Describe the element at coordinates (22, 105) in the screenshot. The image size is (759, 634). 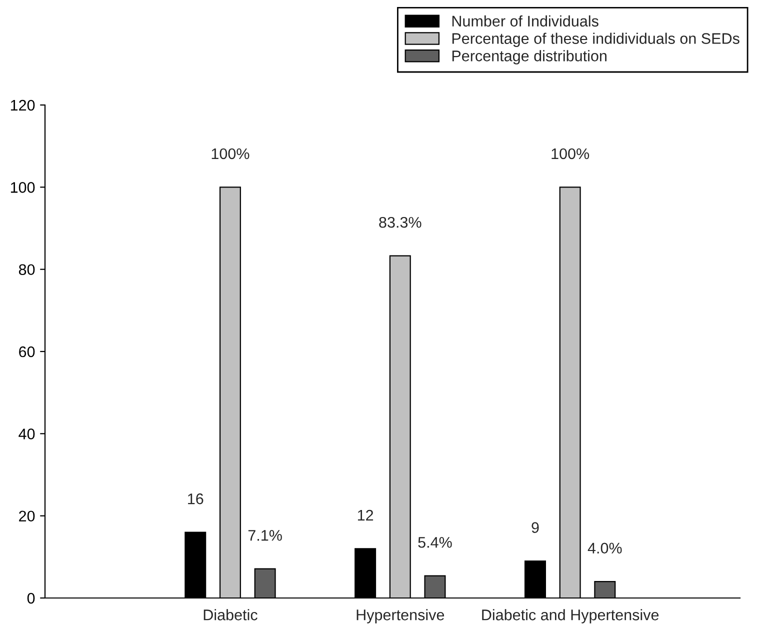
I see `y-tick-label: 120` at that location.